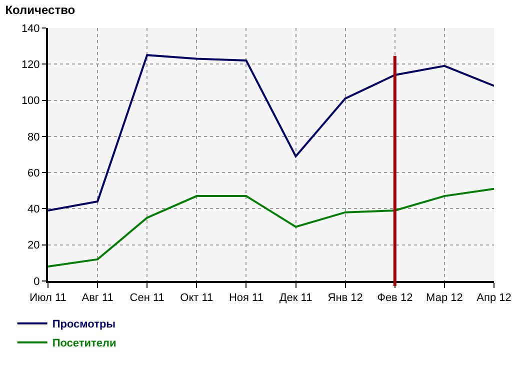  What do you see at coordinates (34, 173) in the screenshot?
I see `y-tick-label: 60` at bounding box center [34, 173].